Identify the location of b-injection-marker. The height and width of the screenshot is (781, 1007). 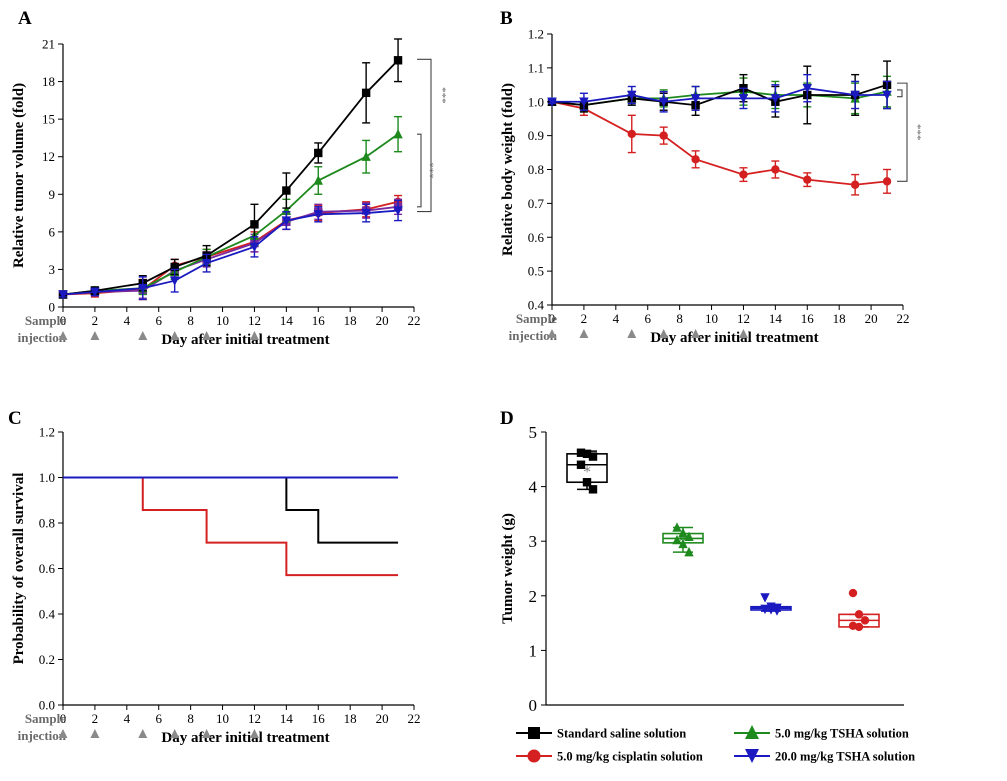
(584, 333).